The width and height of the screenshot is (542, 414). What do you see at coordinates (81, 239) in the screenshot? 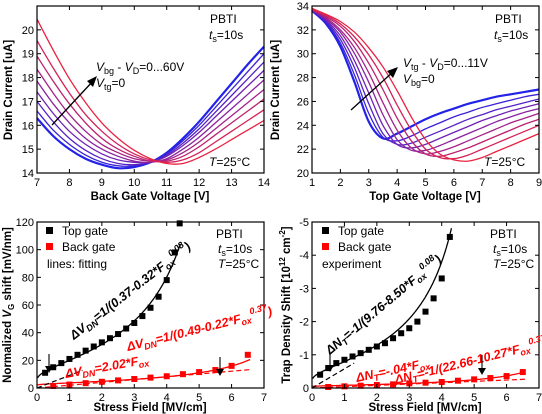
I see `panel-c-legend: Top gate Back gate` at bounding box center [81, 239].